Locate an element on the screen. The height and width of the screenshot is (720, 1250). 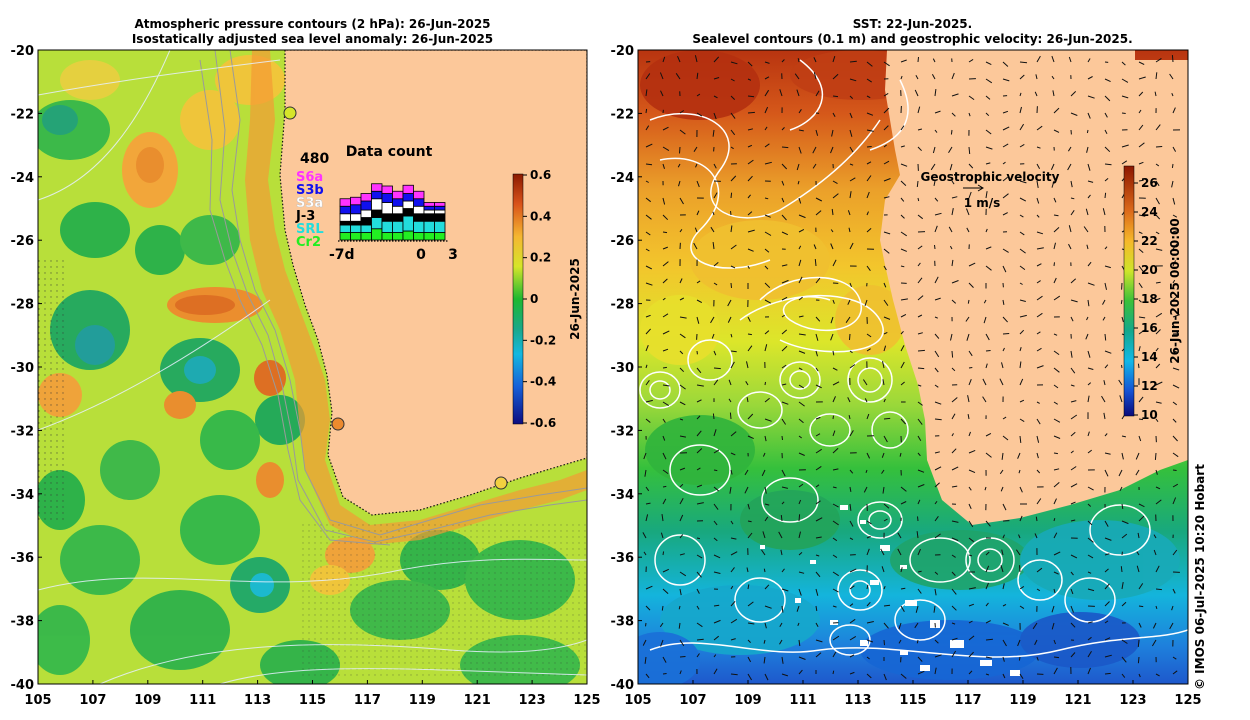
right-y-axis: -20 -22 -24 -26 -28 -30 -32 -34 -36 -38 -40 is located at coordinates (626, 368).